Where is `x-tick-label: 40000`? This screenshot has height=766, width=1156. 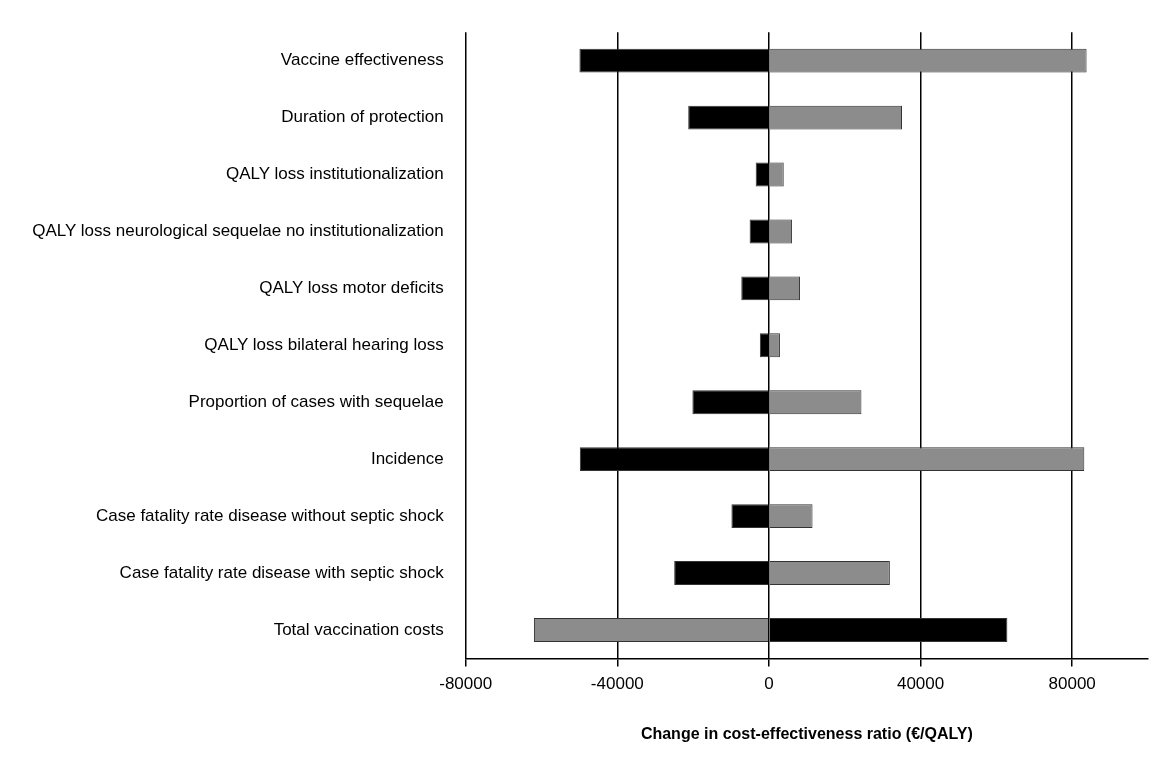 x-tick-label: 40000 is located at coordinates (920, 684).